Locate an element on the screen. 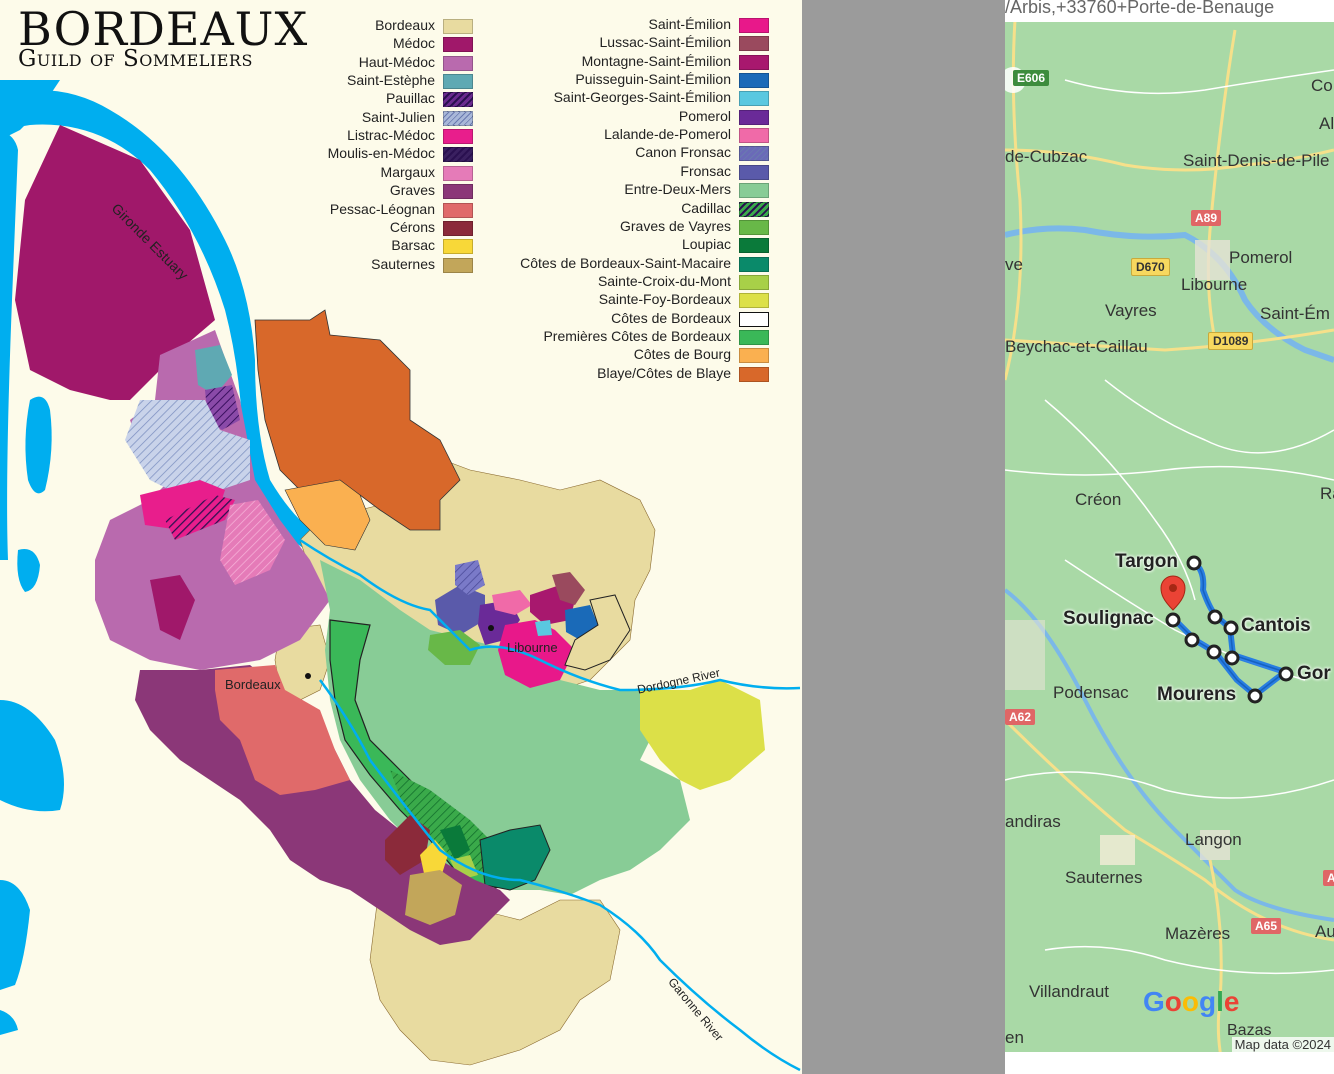  legend-label: Entre-Deux-Mers is located at coordinates (677, 189).